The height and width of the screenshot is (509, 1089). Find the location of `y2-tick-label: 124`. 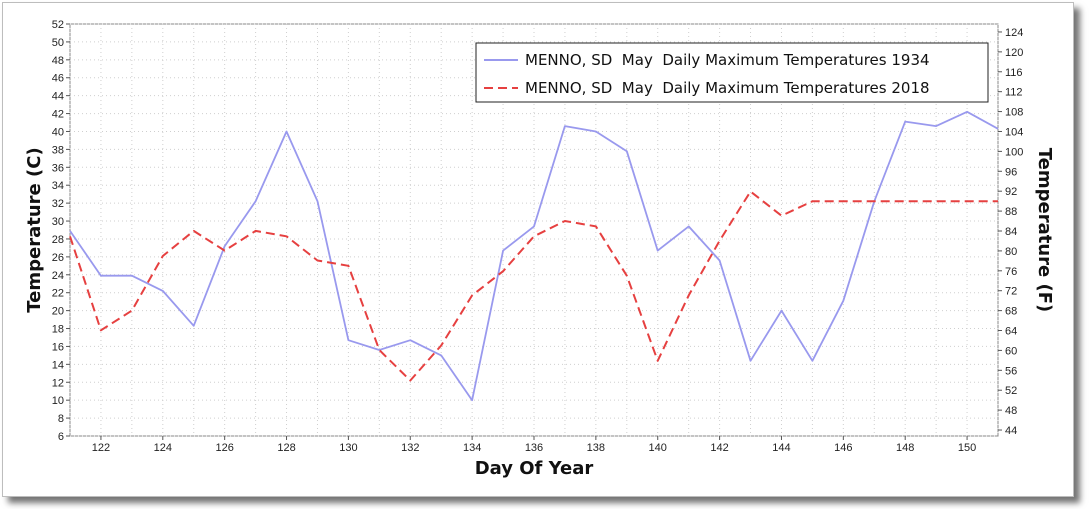

y2-tick-label: 124 is located at coordinates (1014, 33).